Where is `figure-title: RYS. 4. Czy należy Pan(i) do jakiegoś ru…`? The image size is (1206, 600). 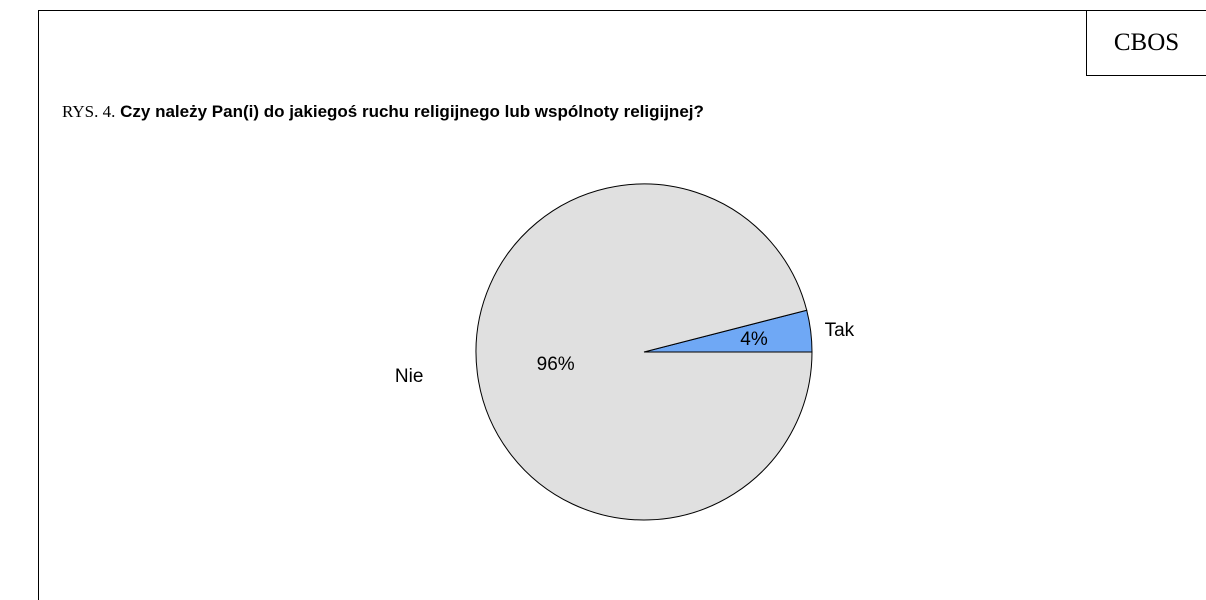 figure-title: RYS. 4. Czy należy Pan(i) do jakiegoś ru… is located at coordinates (383, 112).